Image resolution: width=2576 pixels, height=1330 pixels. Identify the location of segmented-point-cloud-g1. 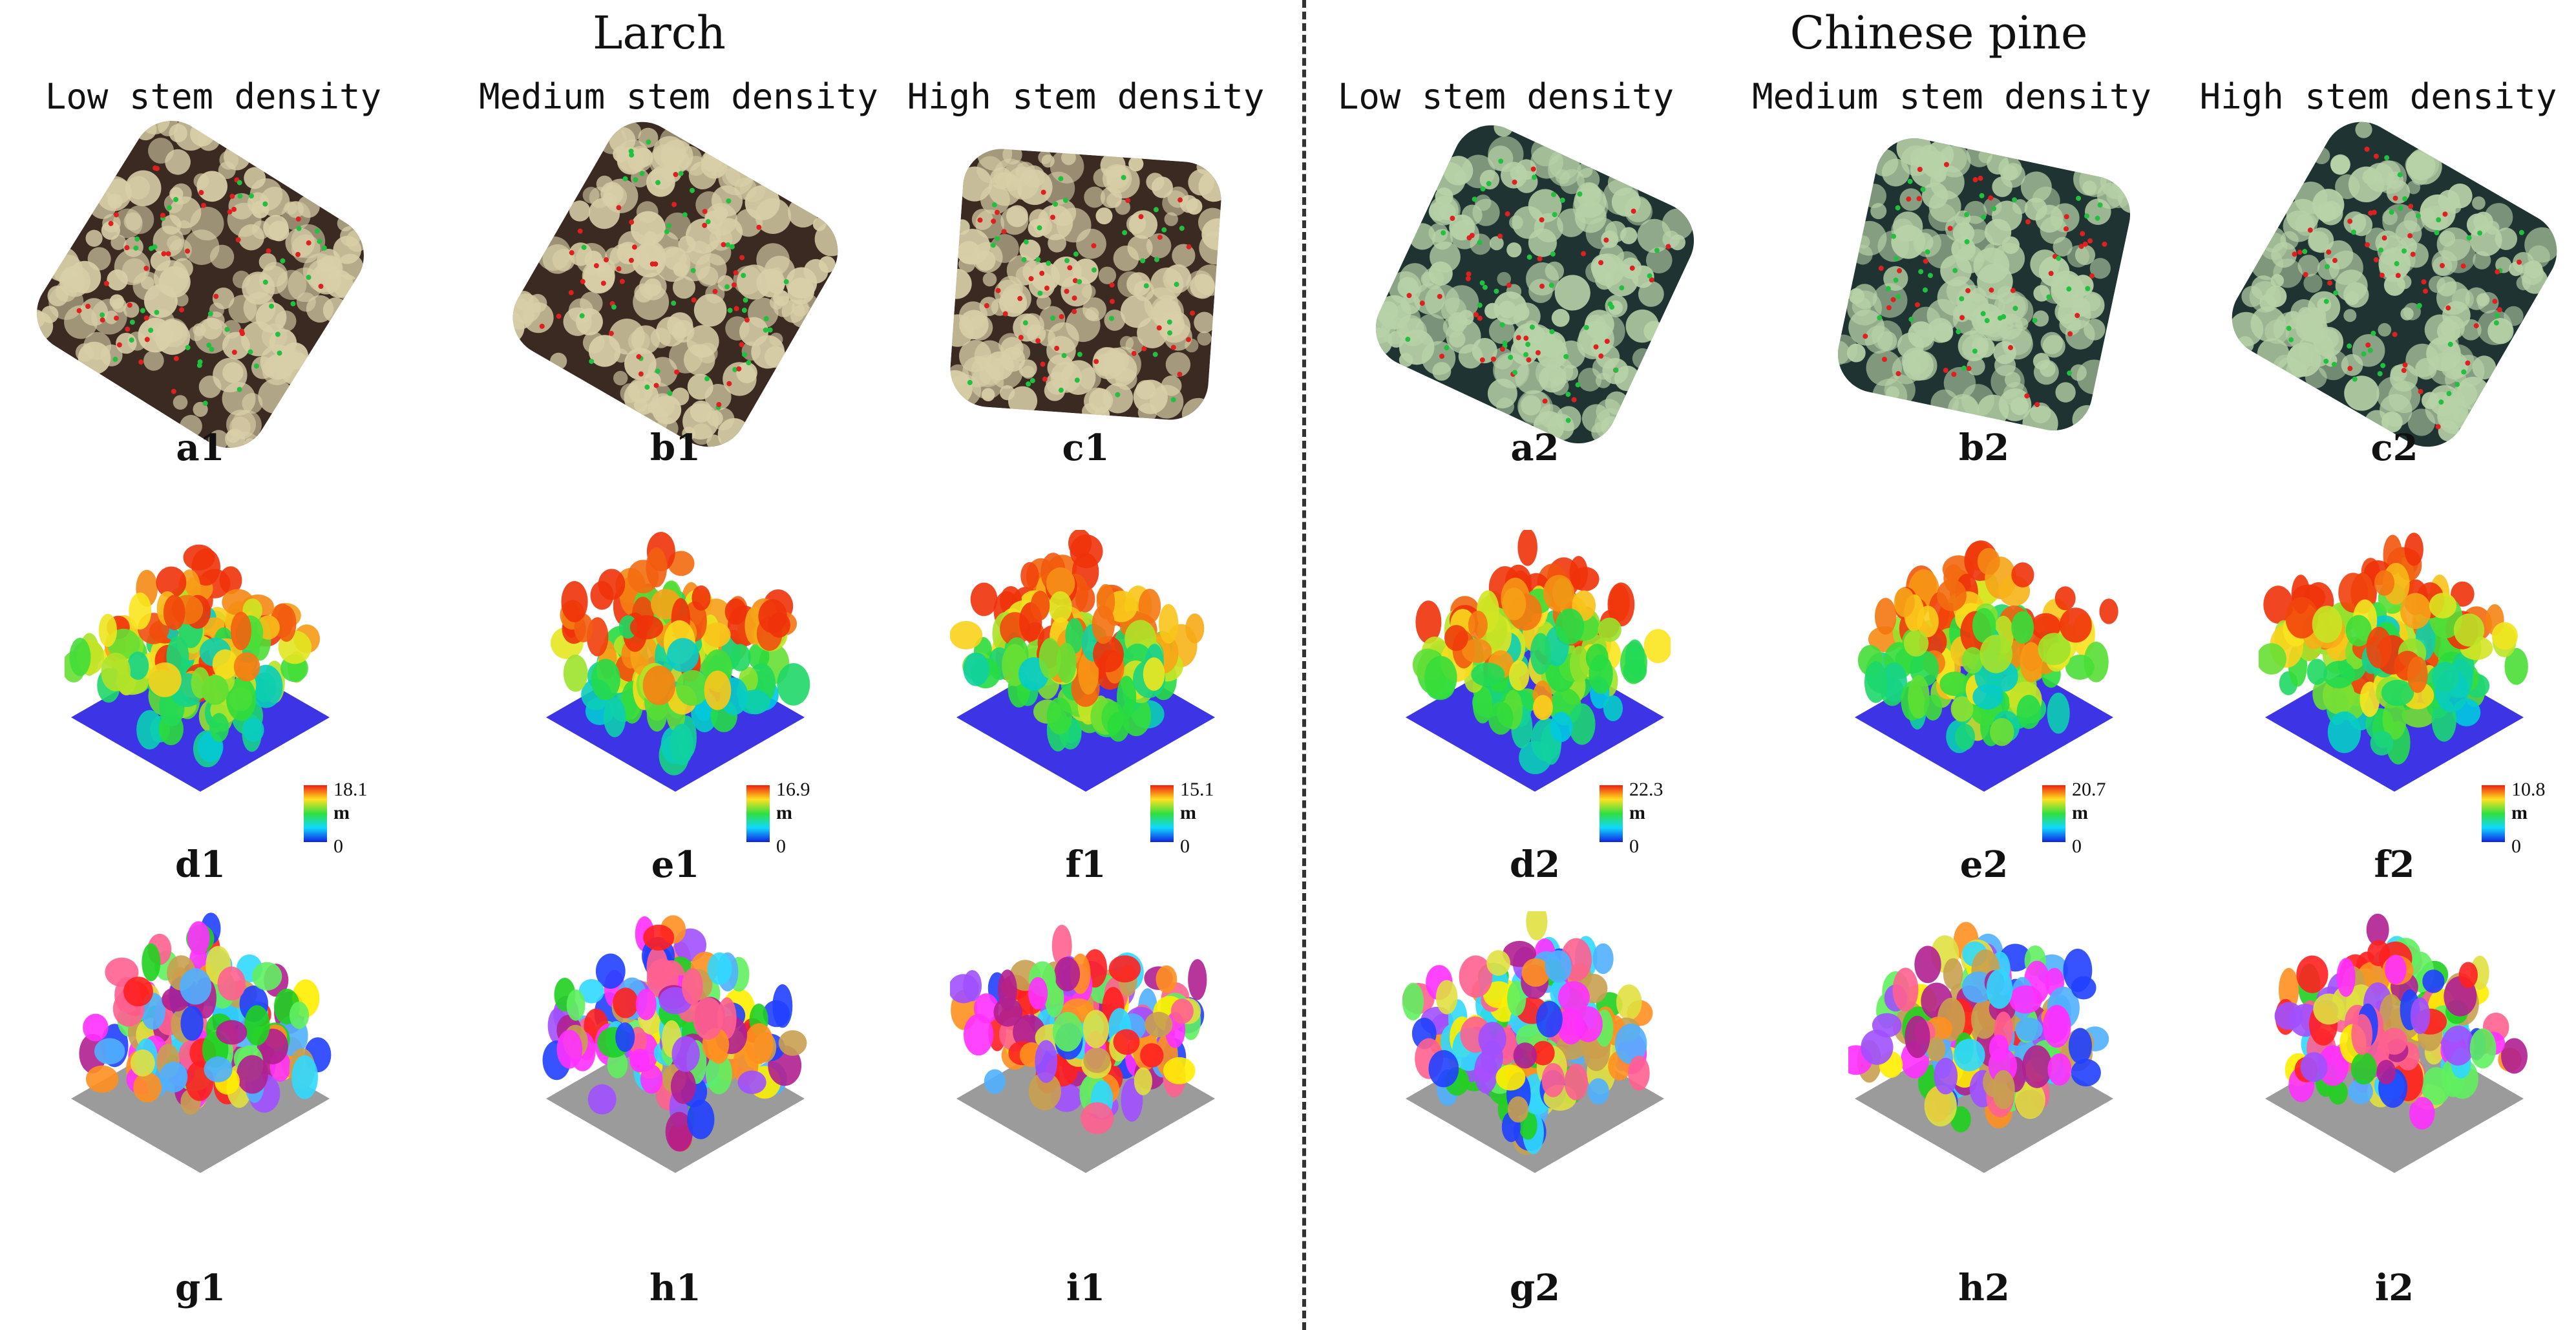
(201, 1043).